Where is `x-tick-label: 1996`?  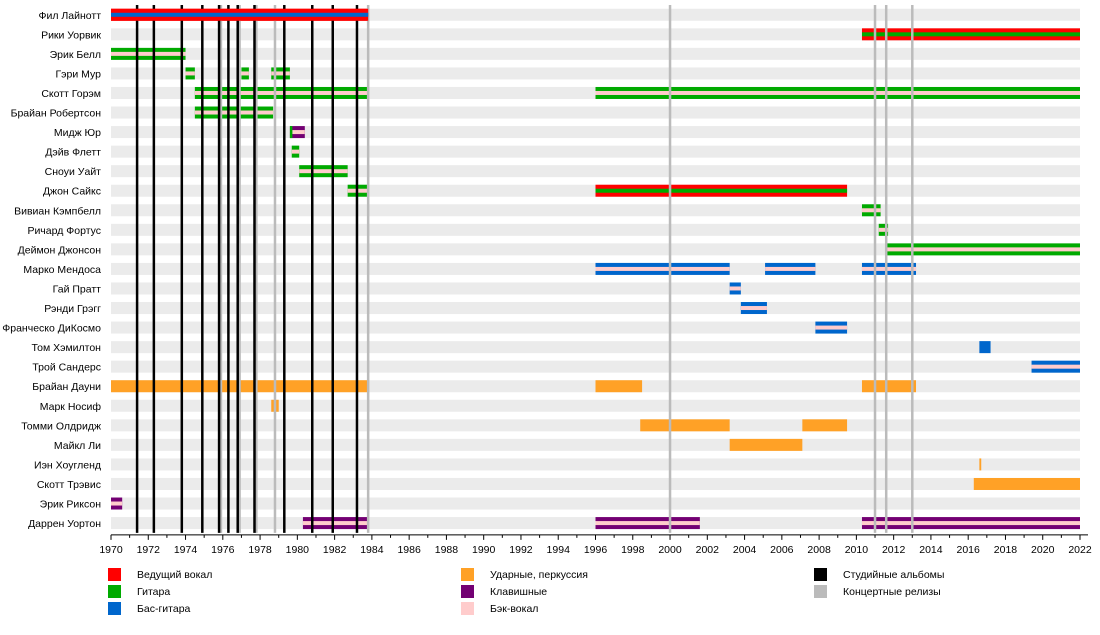 x-tick-label: 1996 is located at coordinates (596, 550).